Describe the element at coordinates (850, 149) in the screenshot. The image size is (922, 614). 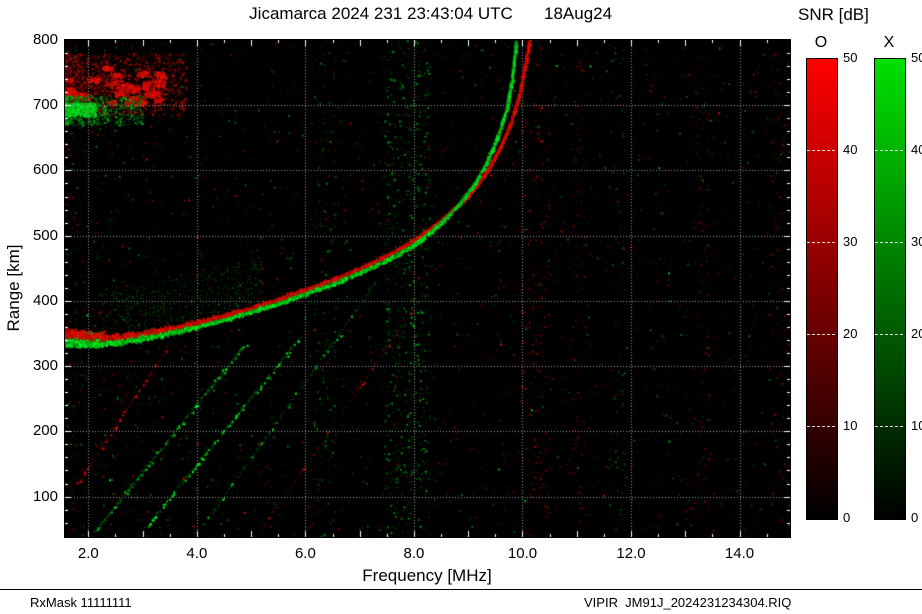
I see `o-colorbar-tick-label: 40` at that location.